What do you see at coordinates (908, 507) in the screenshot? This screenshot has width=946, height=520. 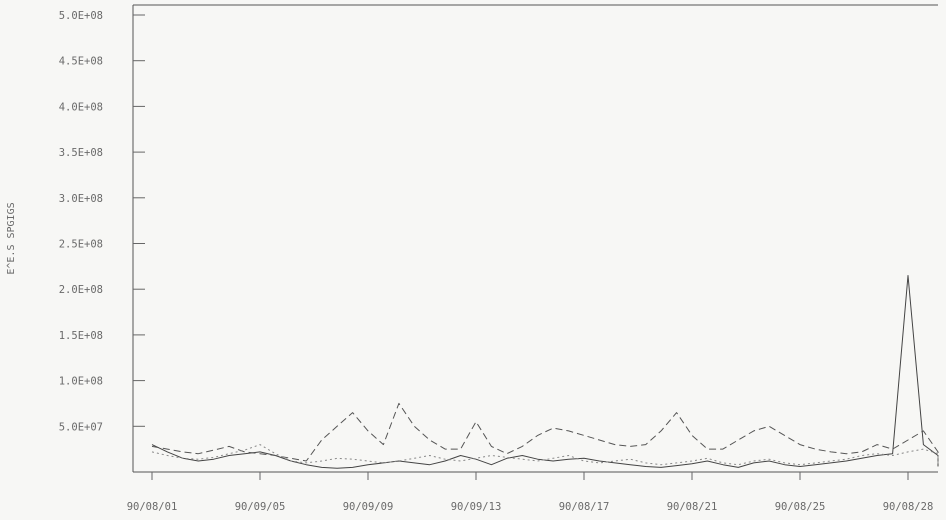 I see `x-tick-label: 90/08/28` at bounding box center [908, 507].